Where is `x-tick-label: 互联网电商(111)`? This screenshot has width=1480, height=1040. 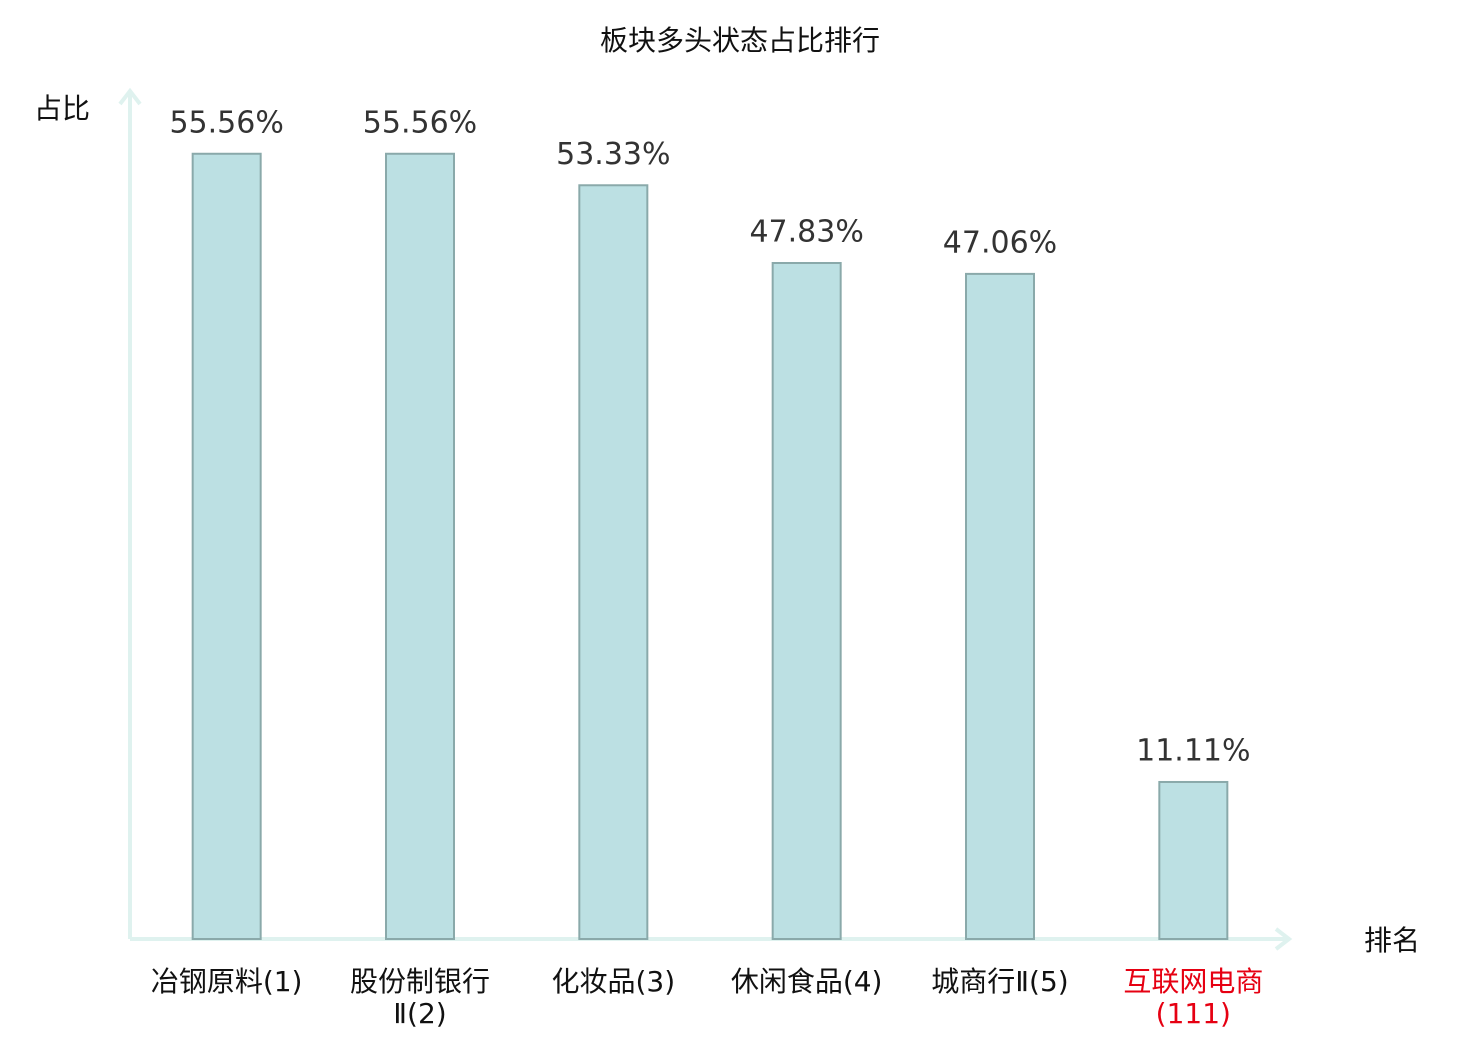 x-tick-label: 互联网电商(111) is located at coordinates (1193, 997).